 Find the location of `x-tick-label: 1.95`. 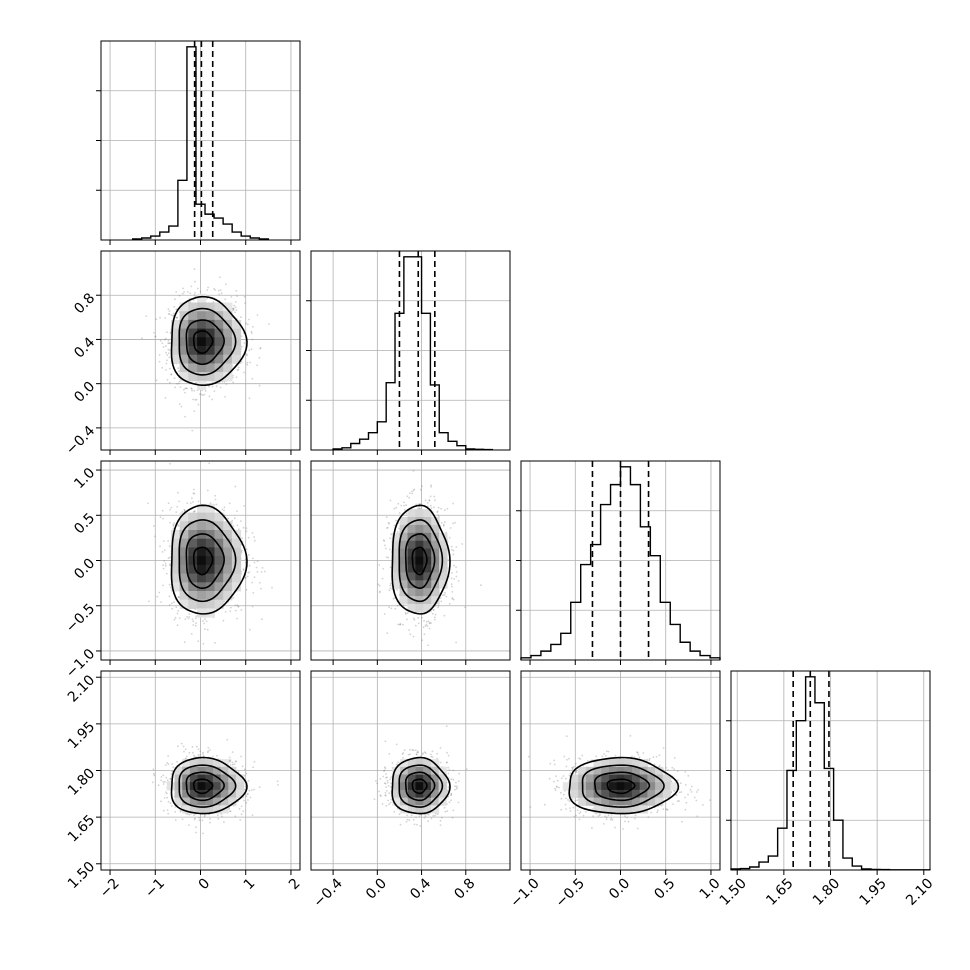

x-tick-label: 1.95 is located at coordinates (873, 891).